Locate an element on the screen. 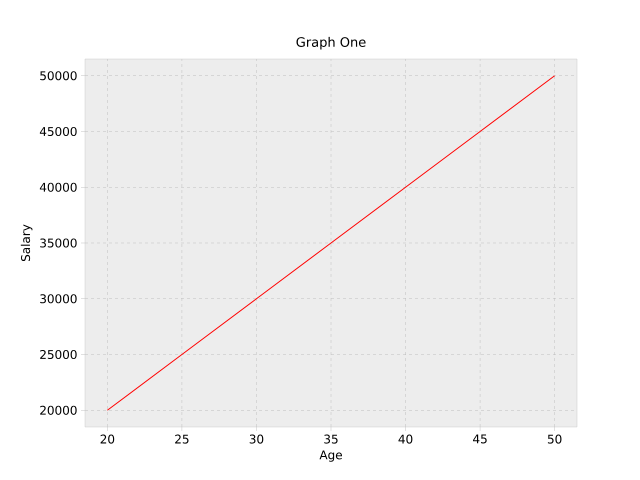 This screenshot has width=640, height=480. y-tick-label: 40000 is located at coordinates (58, 187).